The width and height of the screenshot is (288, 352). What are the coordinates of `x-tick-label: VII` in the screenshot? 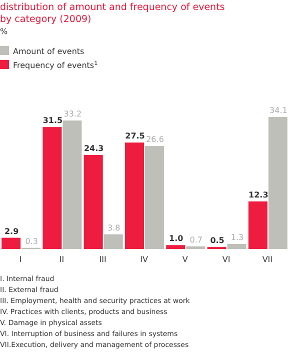 It's located at (267, 259).